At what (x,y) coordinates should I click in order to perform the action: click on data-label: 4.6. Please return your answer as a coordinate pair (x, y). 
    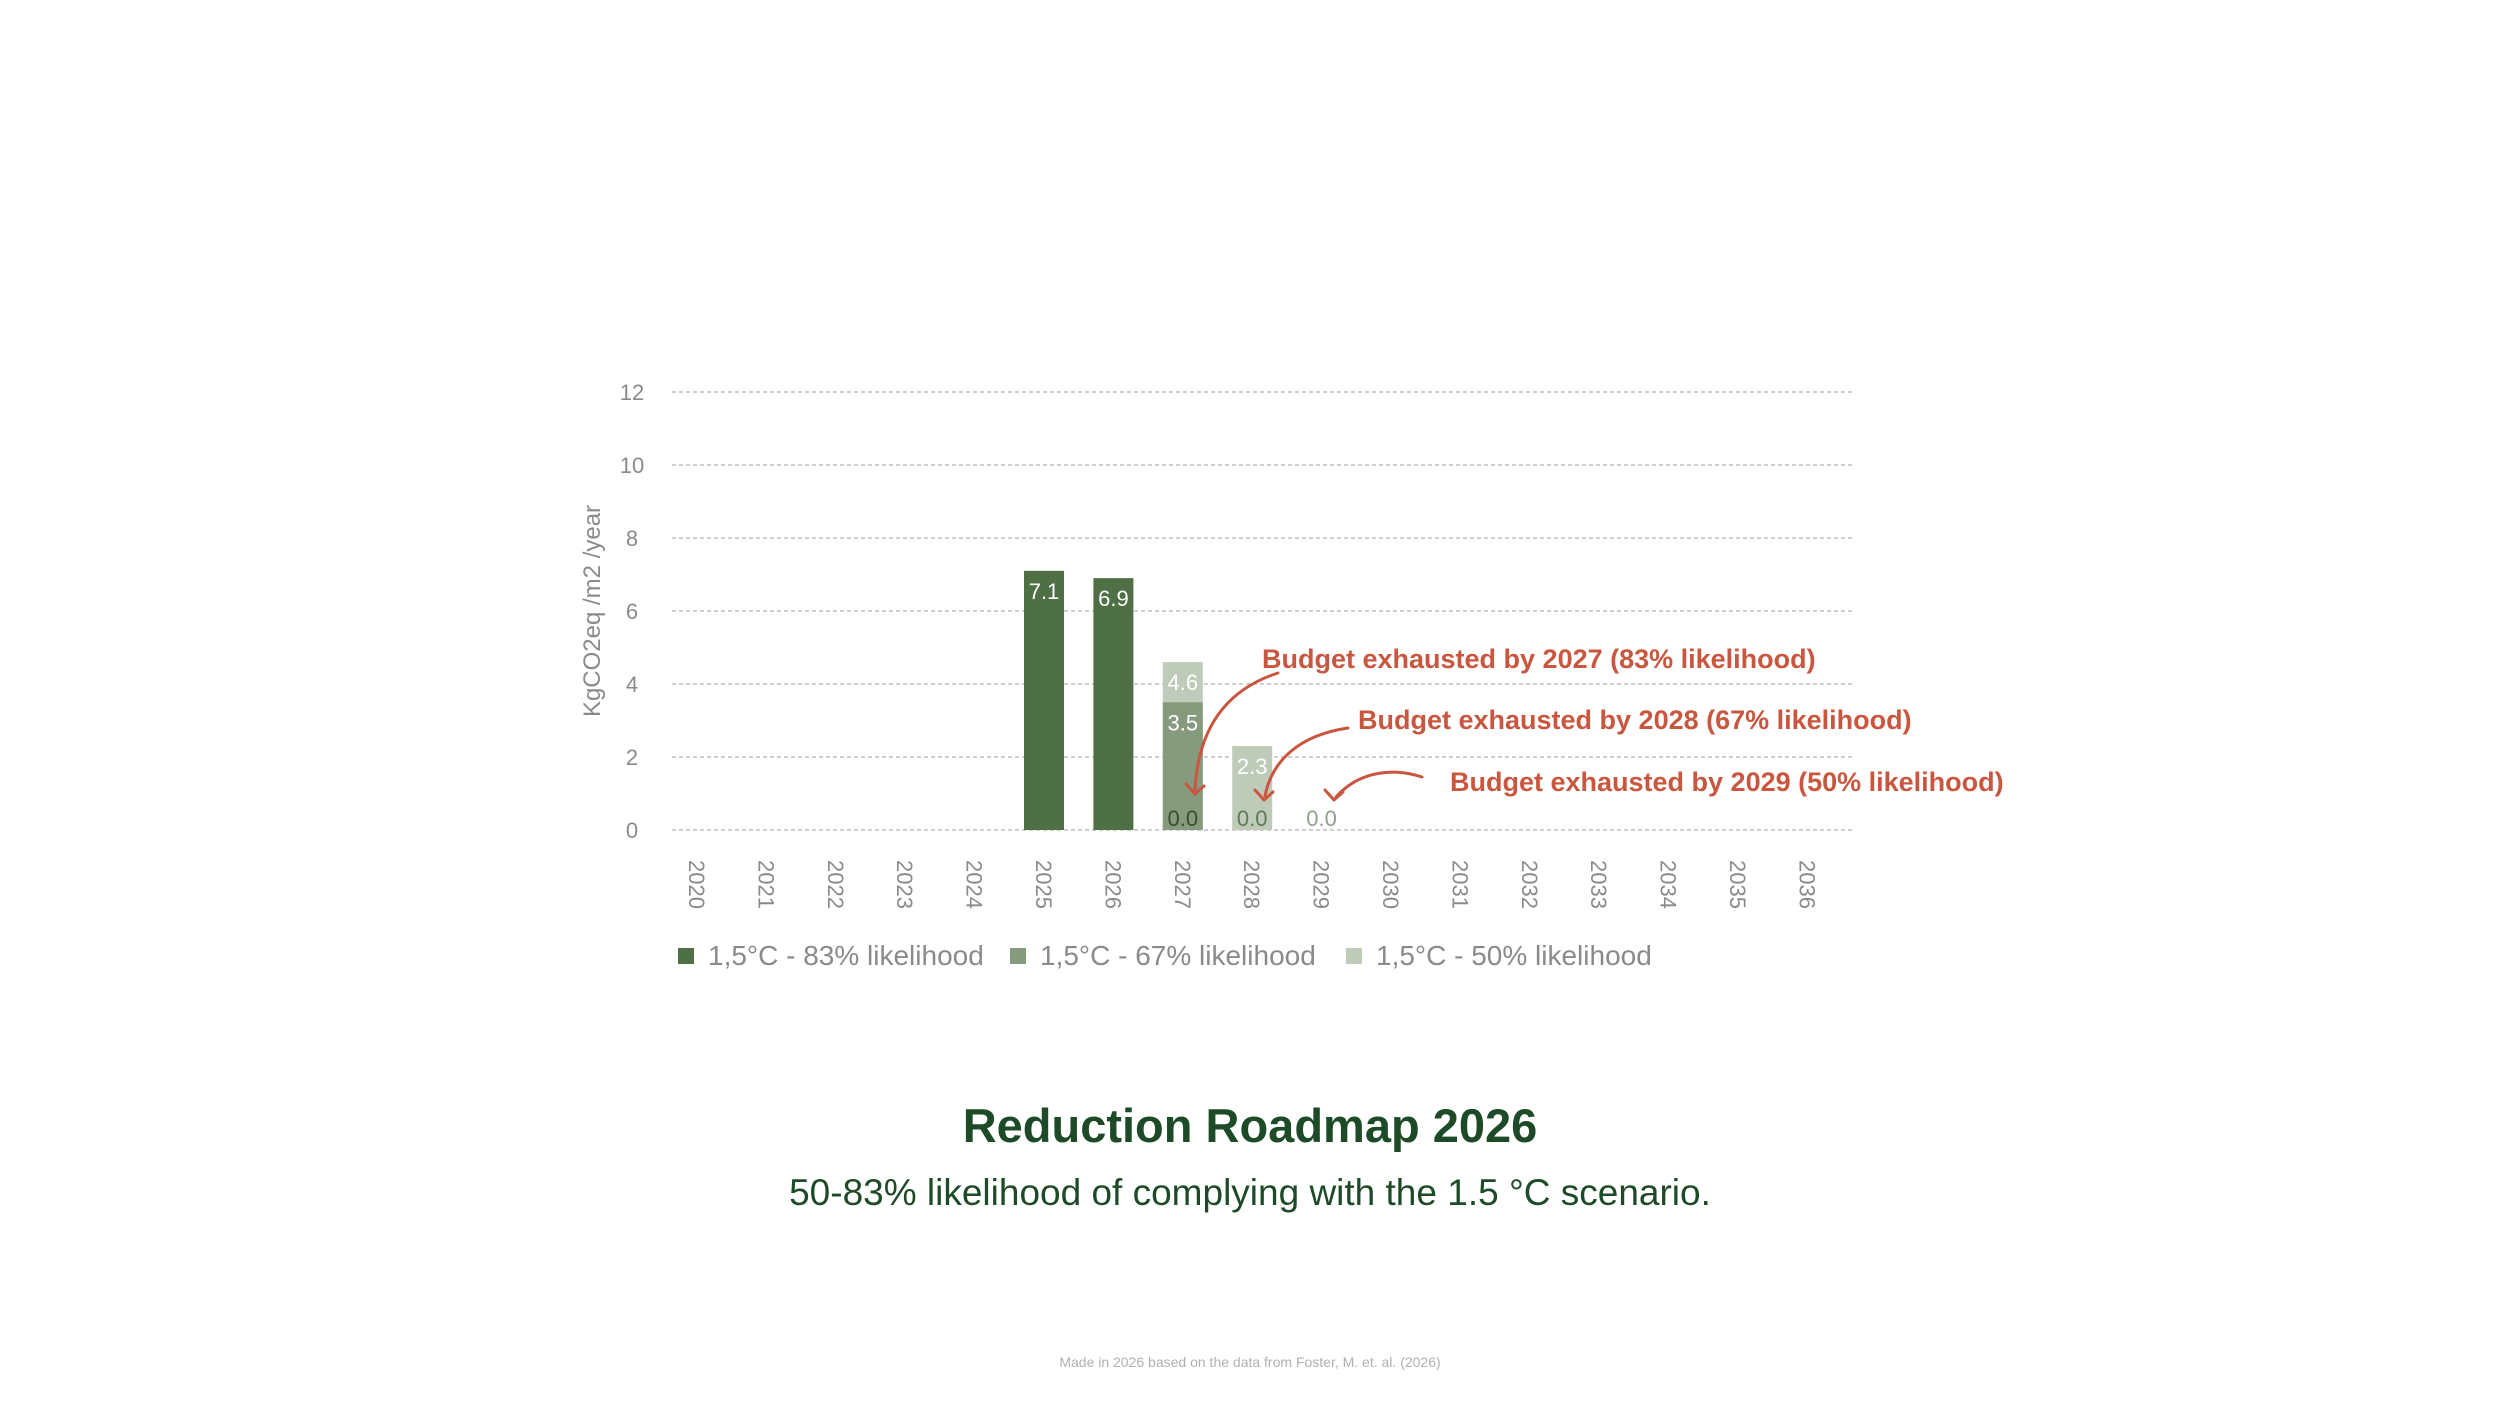
    Looking at the image, I should click on (1183, 682).